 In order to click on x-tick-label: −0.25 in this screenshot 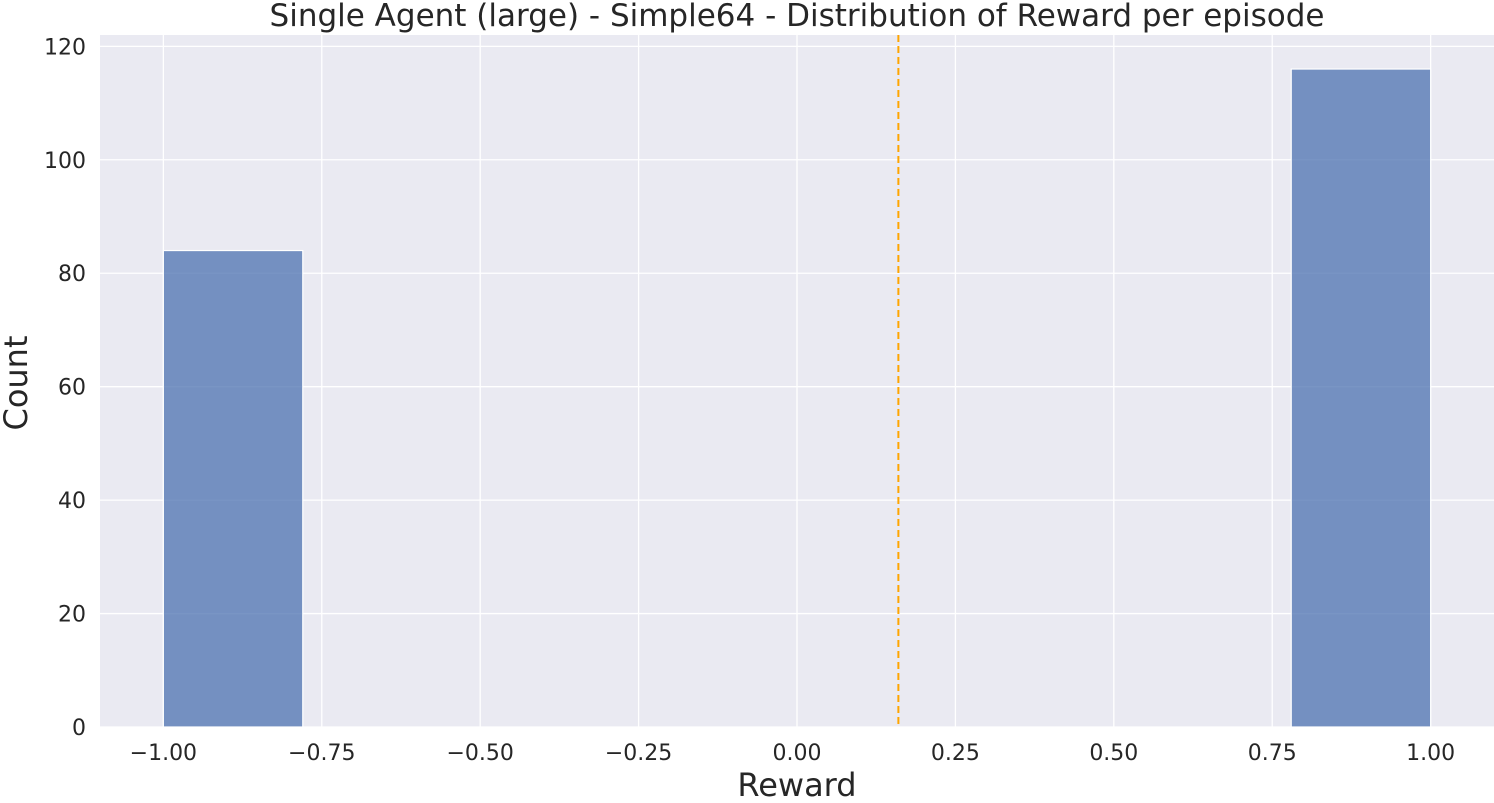, I will do `click(638, 753)`.